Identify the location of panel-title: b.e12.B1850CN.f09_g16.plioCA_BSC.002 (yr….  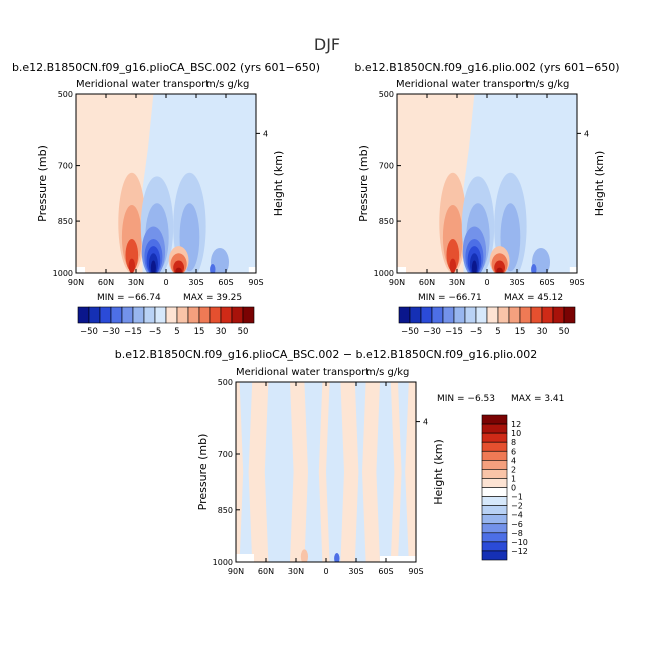
(166, 67).